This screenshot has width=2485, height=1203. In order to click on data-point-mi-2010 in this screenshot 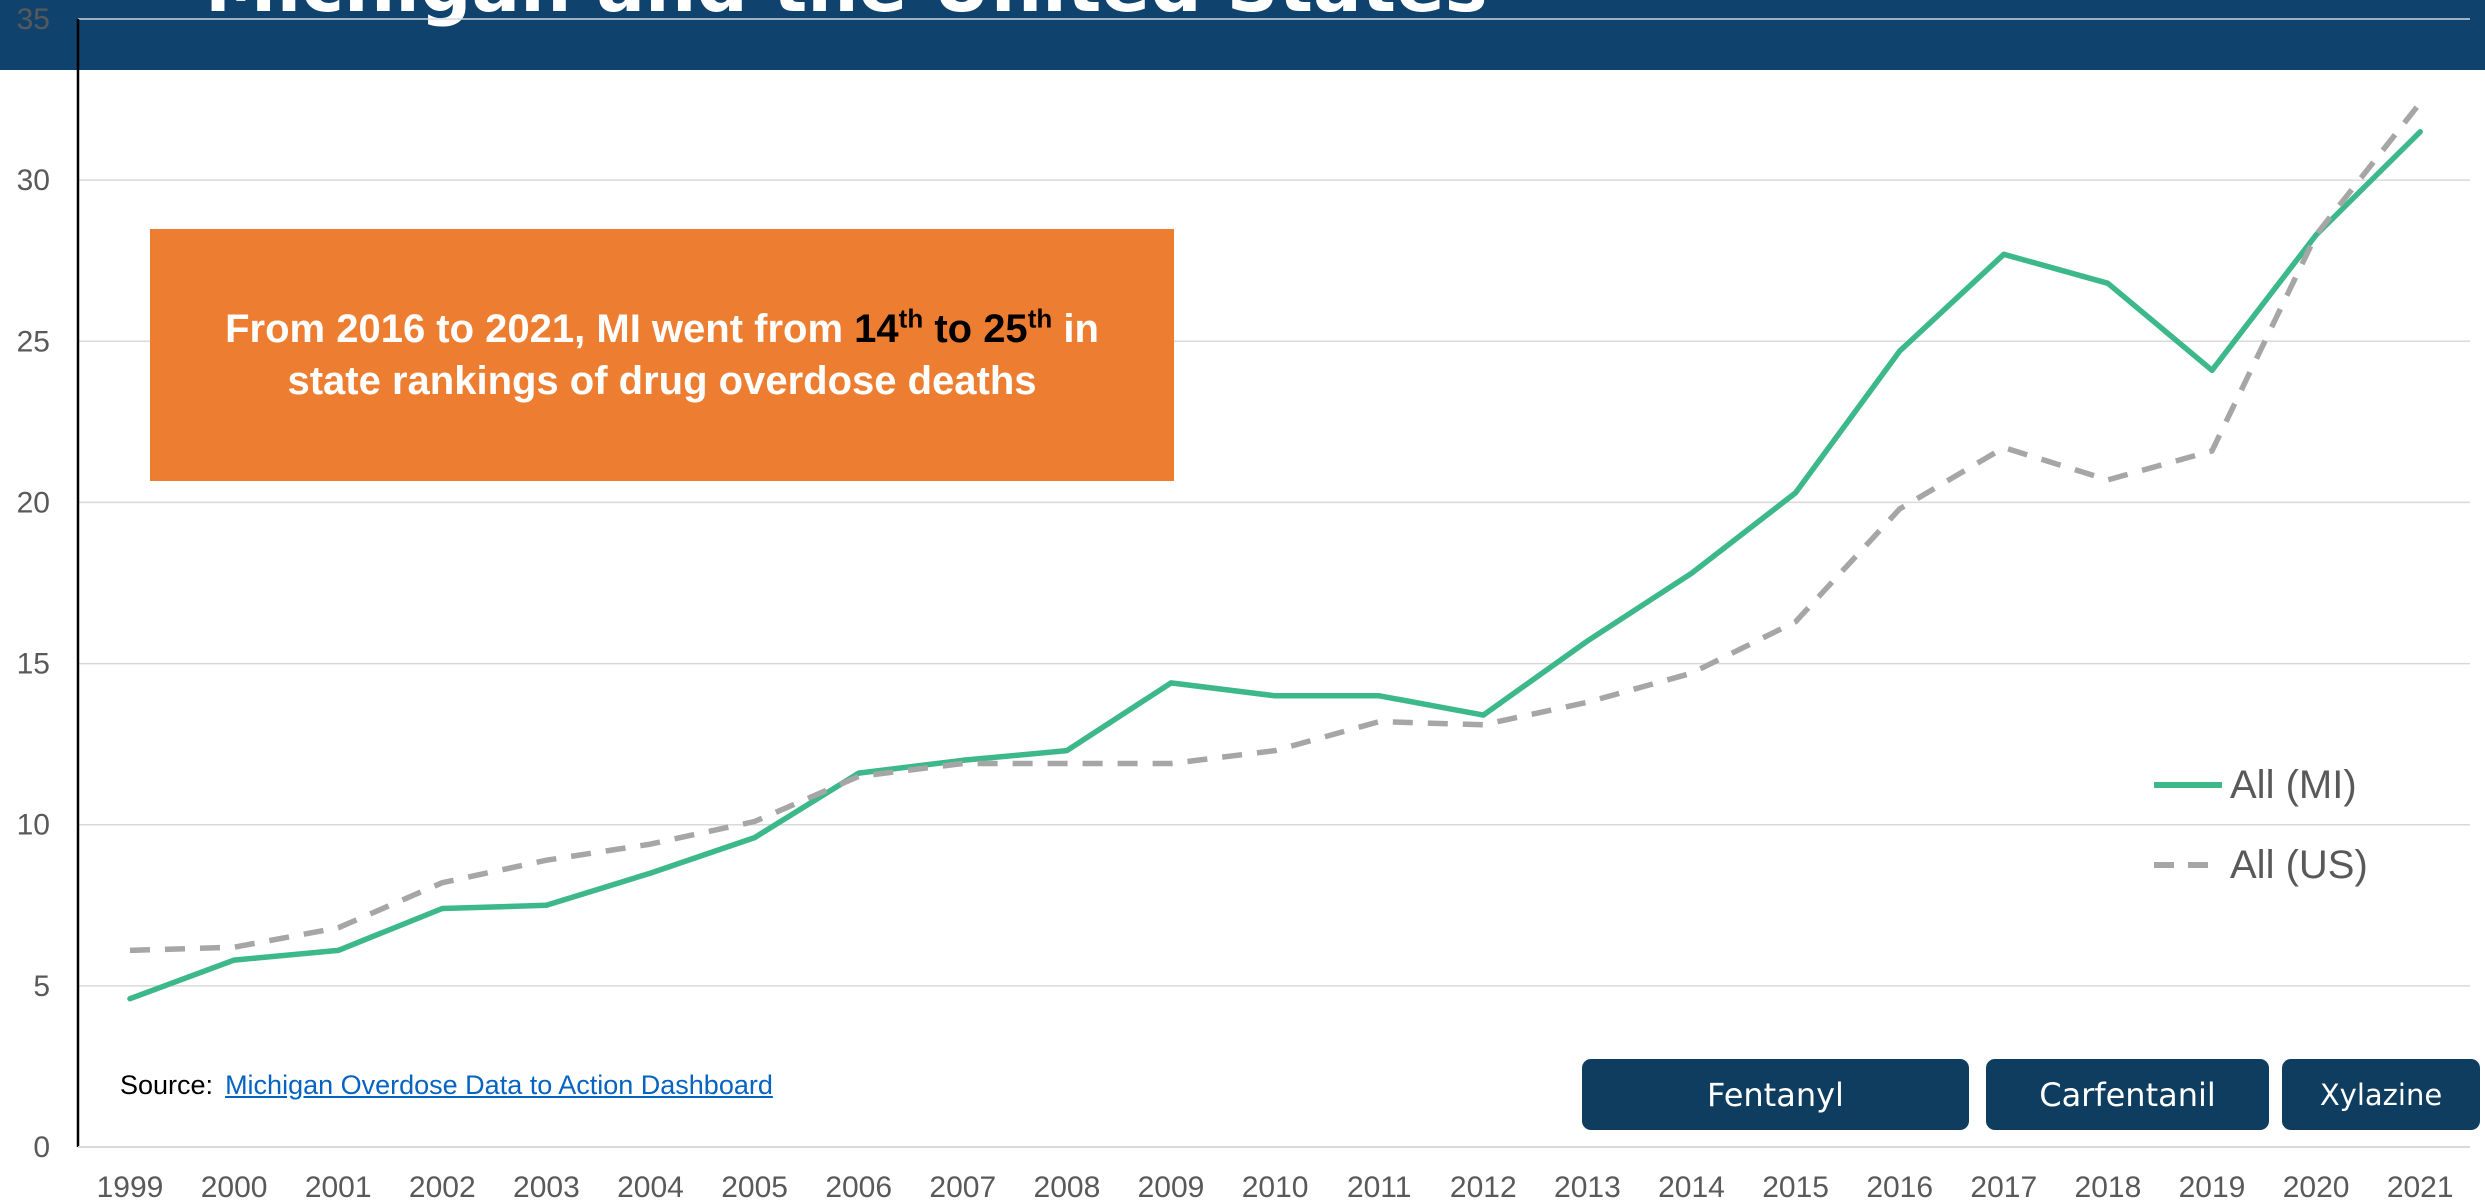, I will do `click(1275, 695)`.